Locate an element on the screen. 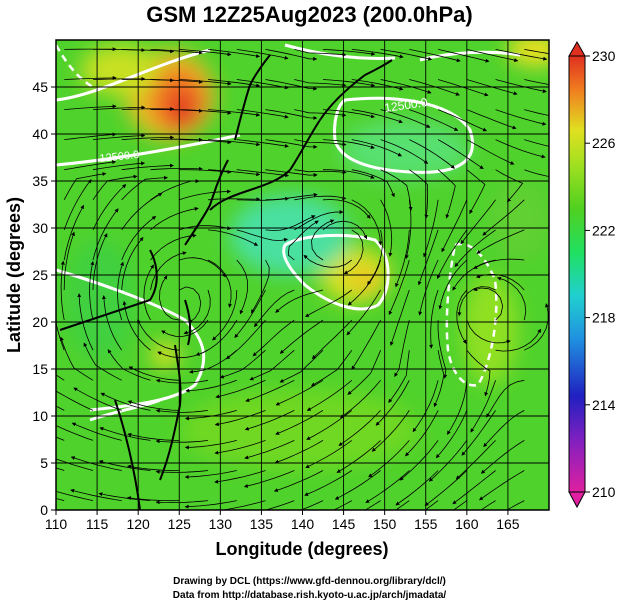  x-tick-label: 155 is located at coordinates (426, 524).